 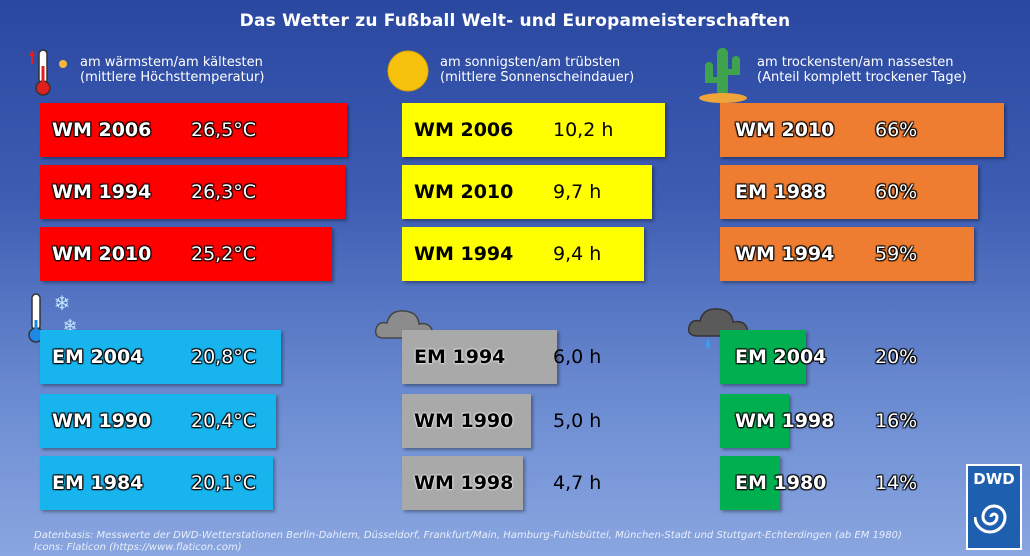 What do you see at coordinates (224, 421) in the screenshot?
I see `bar-value-cold-2: 20,4°C` at bounding box center [224, 421].